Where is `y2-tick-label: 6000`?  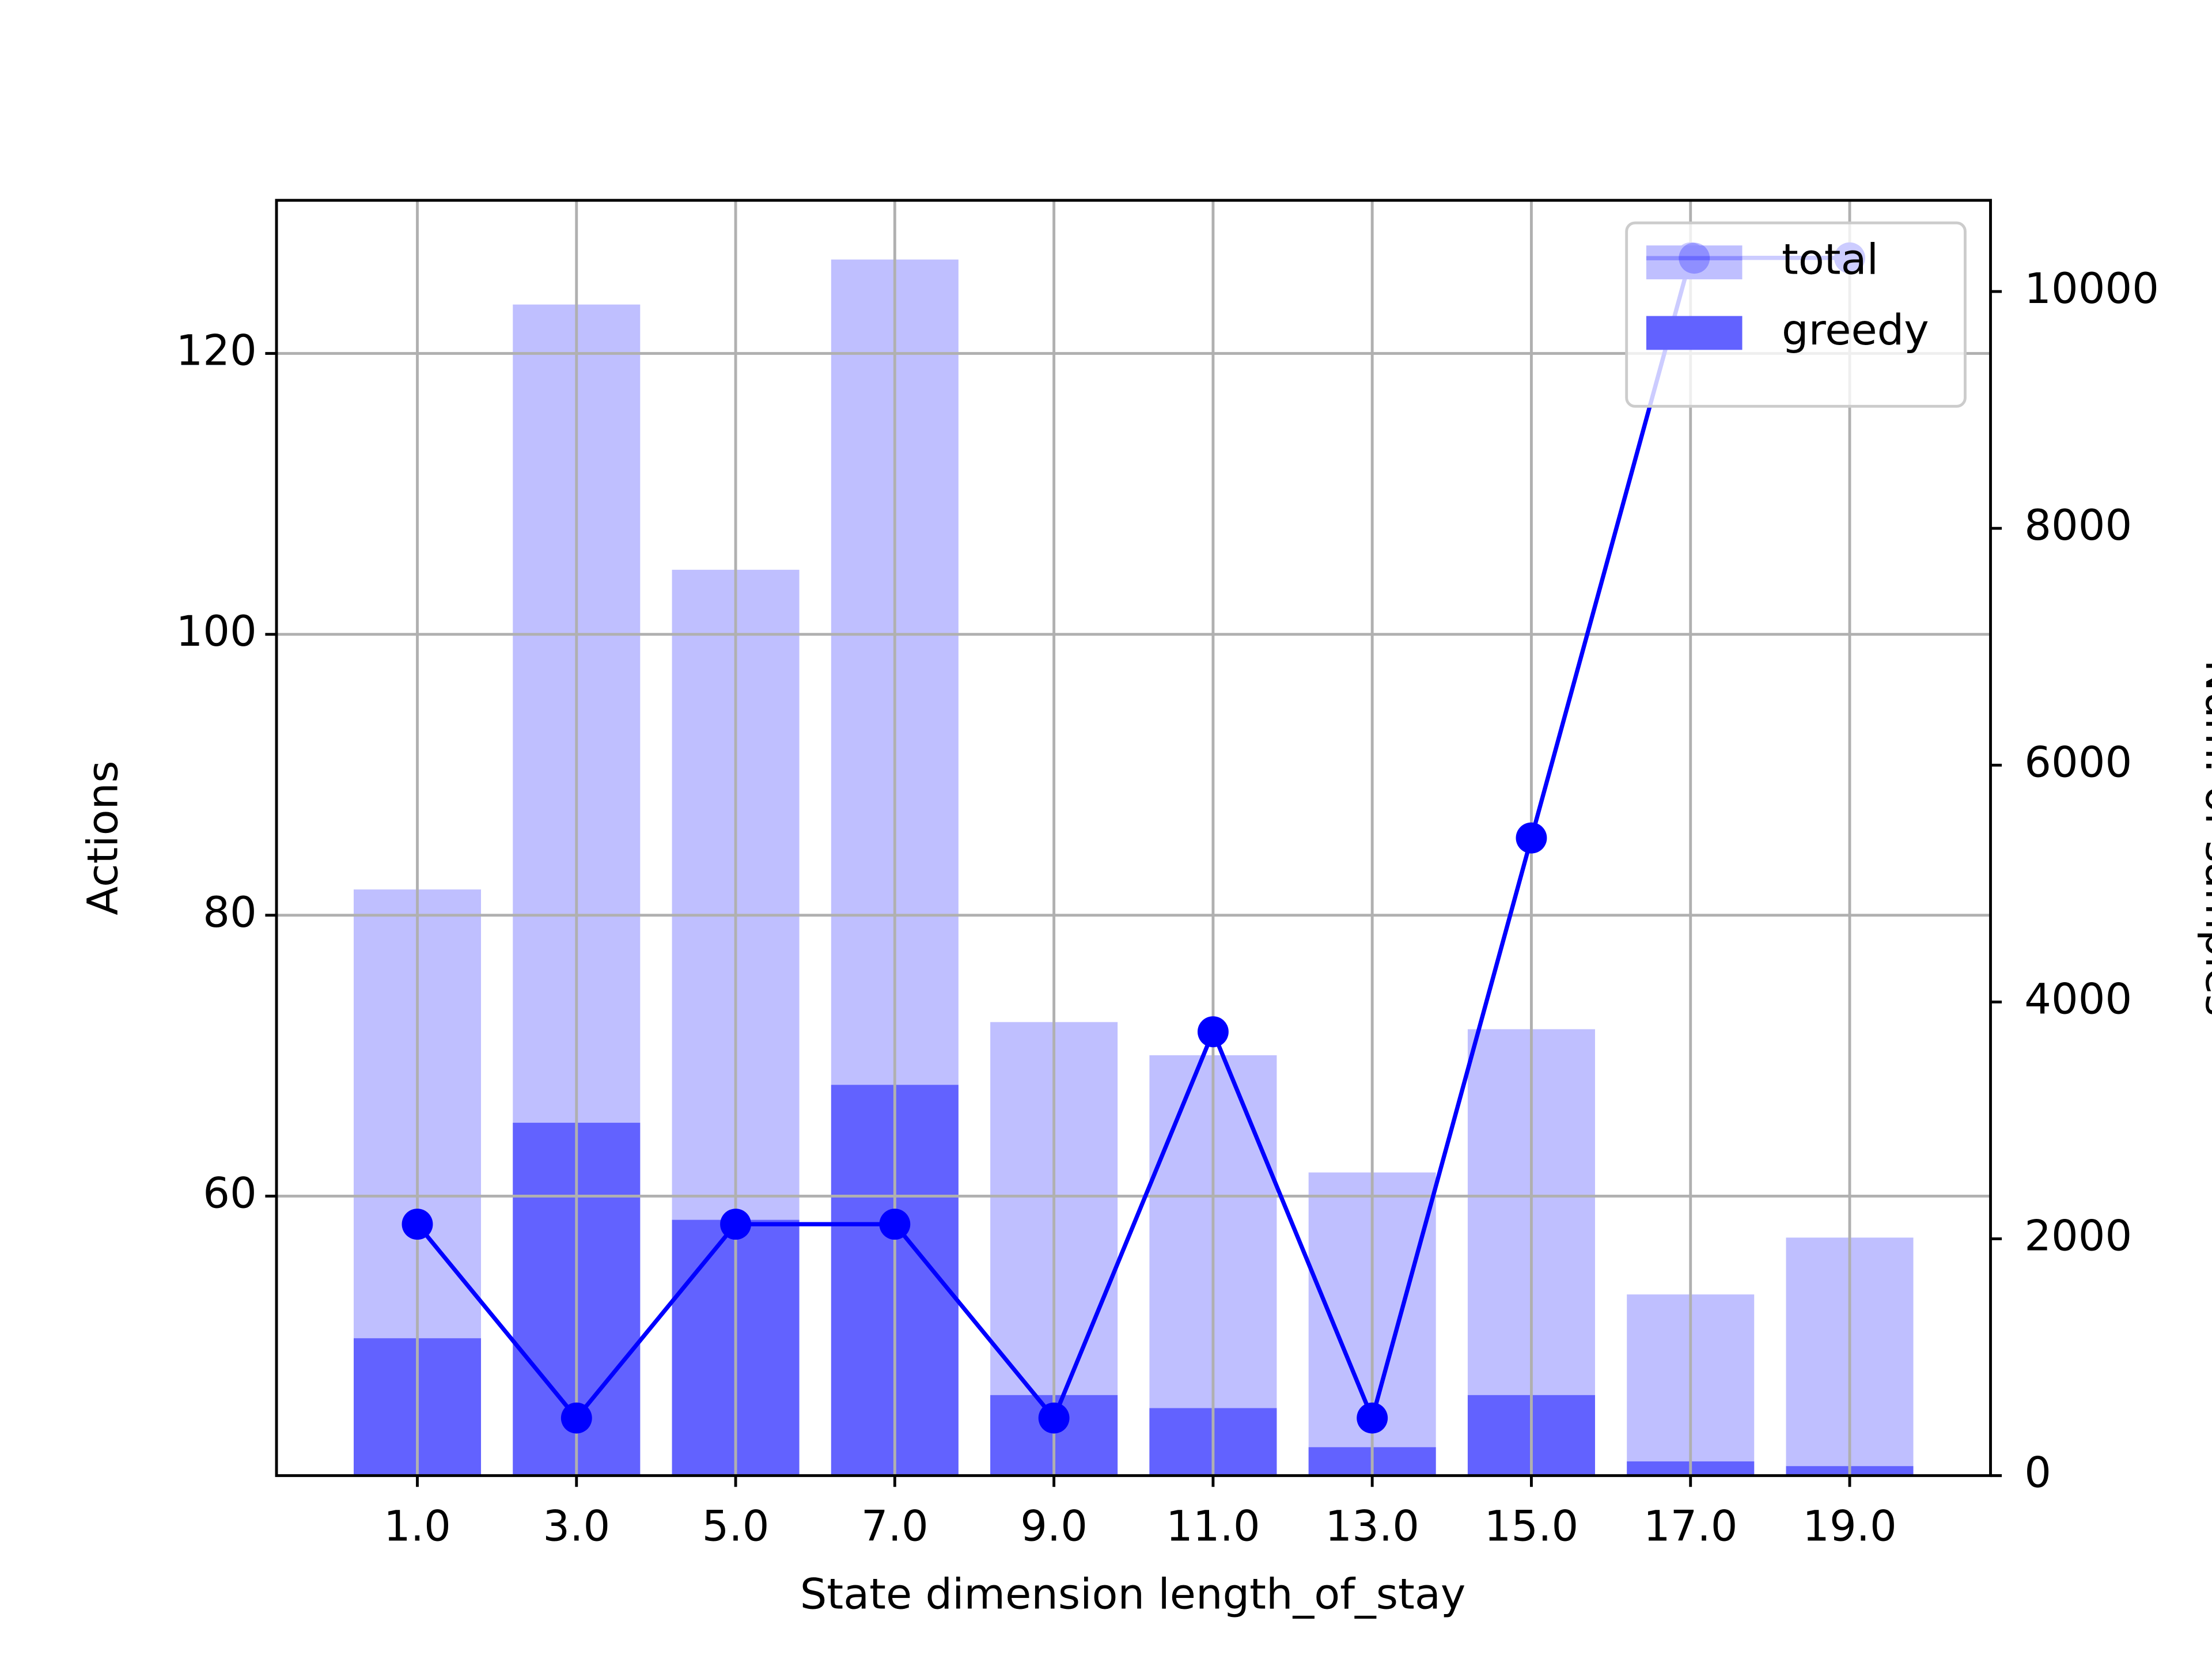
y2-tick-label: 6000 is located at coordinates (2078, 762).